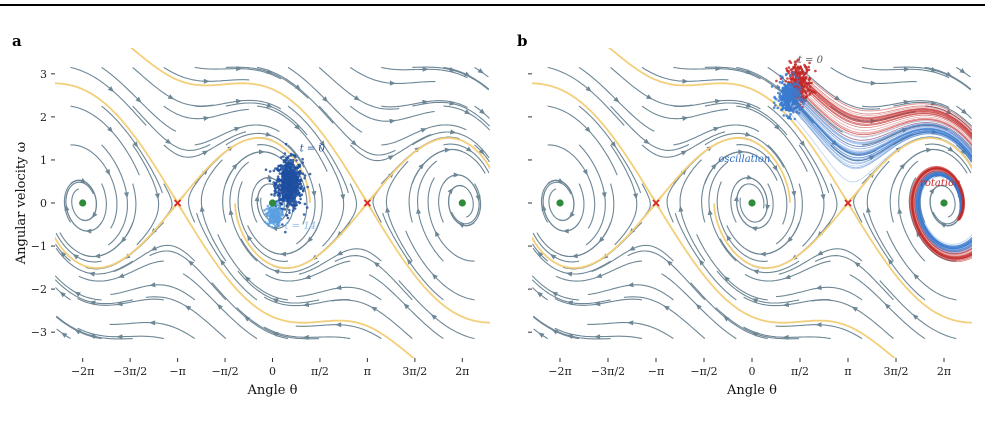  I want to click on x-tick-label: 2π, so click(944, 371).